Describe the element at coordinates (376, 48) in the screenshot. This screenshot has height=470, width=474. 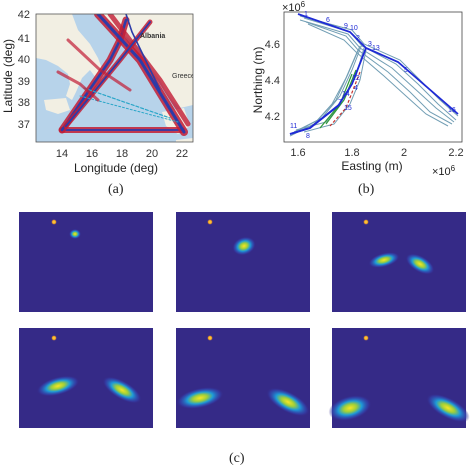
I see `waypoint-13: 13` at that location.